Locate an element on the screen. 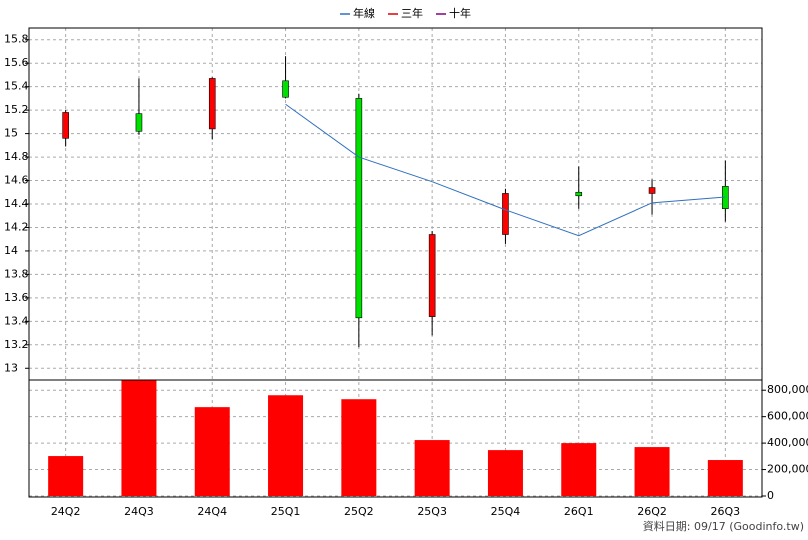 This screenshot has height=540, width=808. y-tick-label: 15.4 is located at coordinates (16, 86).